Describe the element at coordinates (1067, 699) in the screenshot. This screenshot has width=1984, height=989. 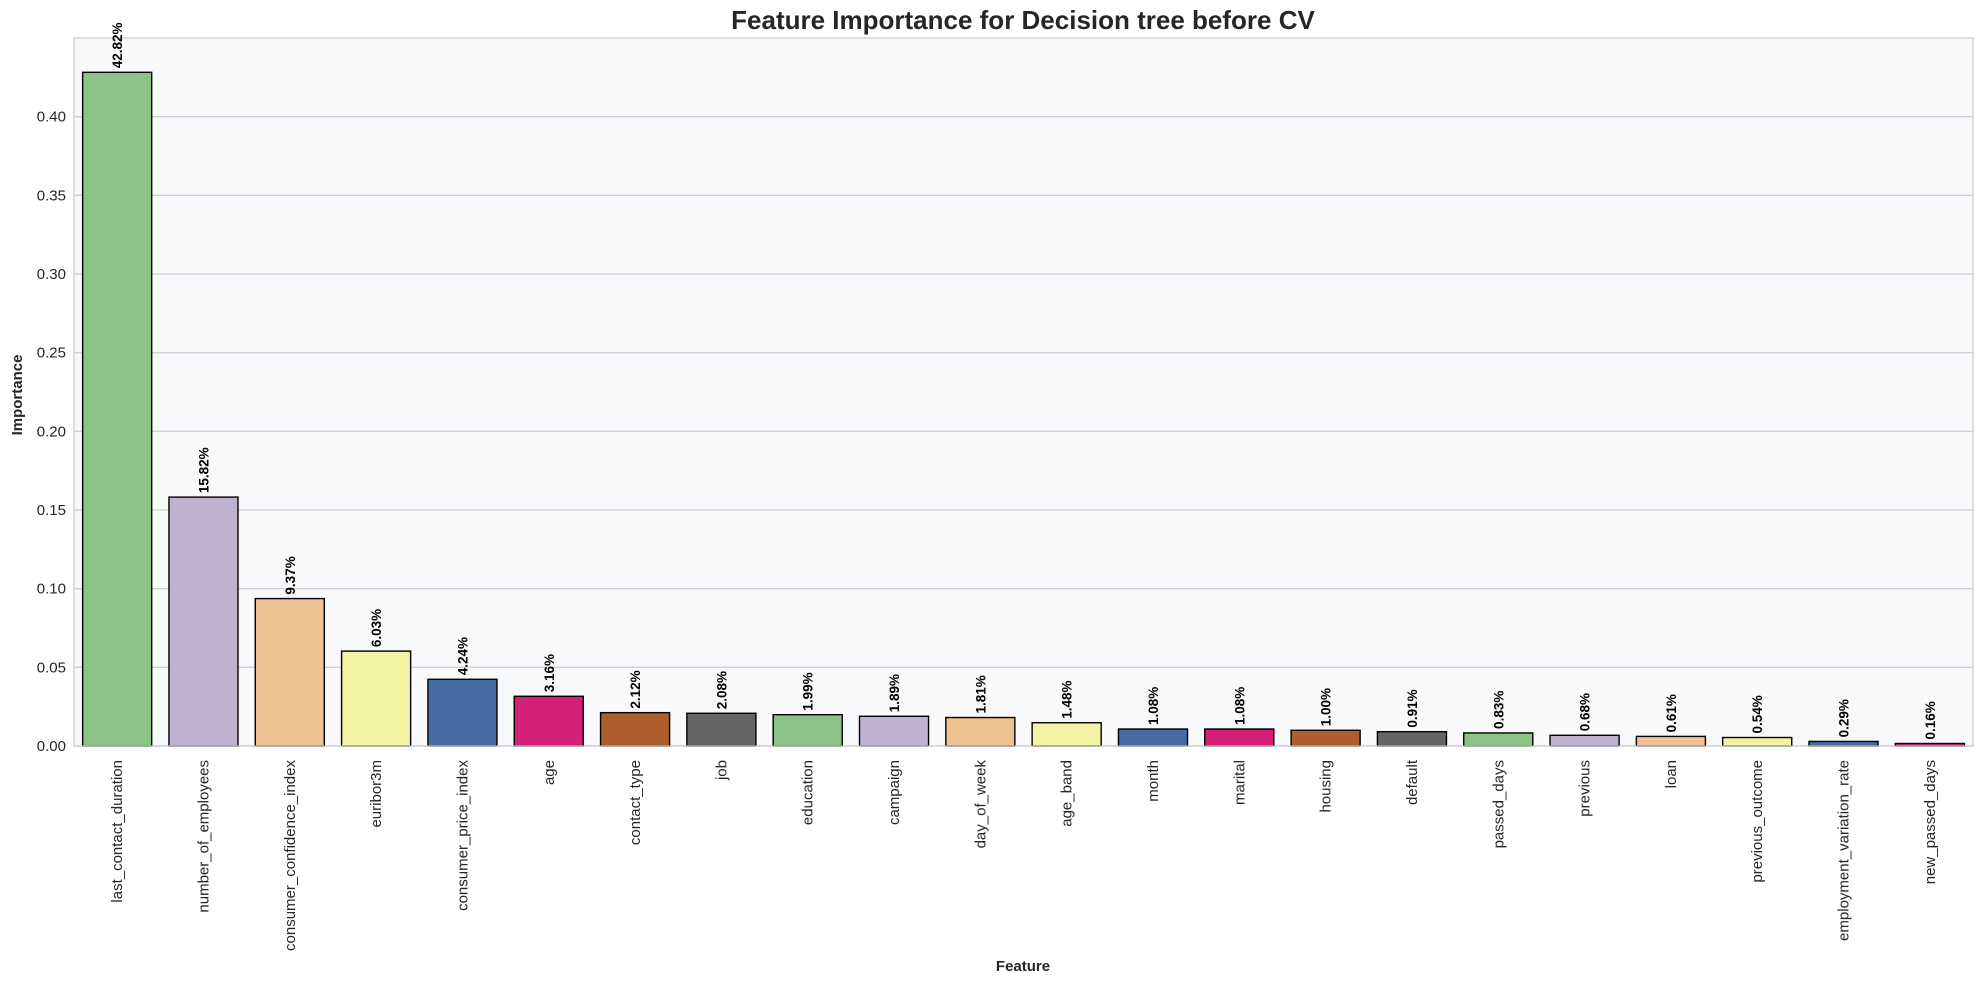
I see `data-label: 1.48%` at that location.